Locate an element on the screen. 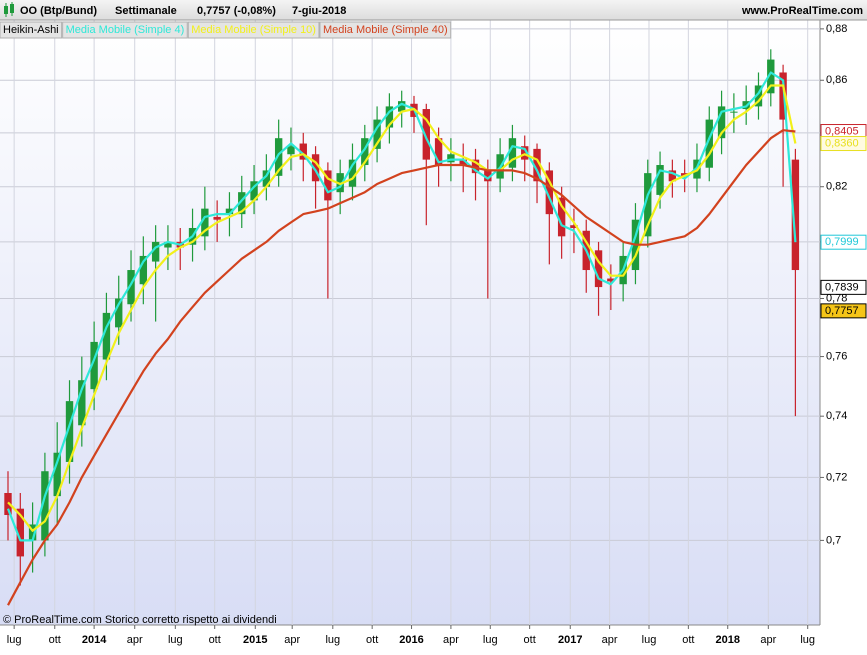  price-label: 0,8360 is located at coordinates (842, 143).